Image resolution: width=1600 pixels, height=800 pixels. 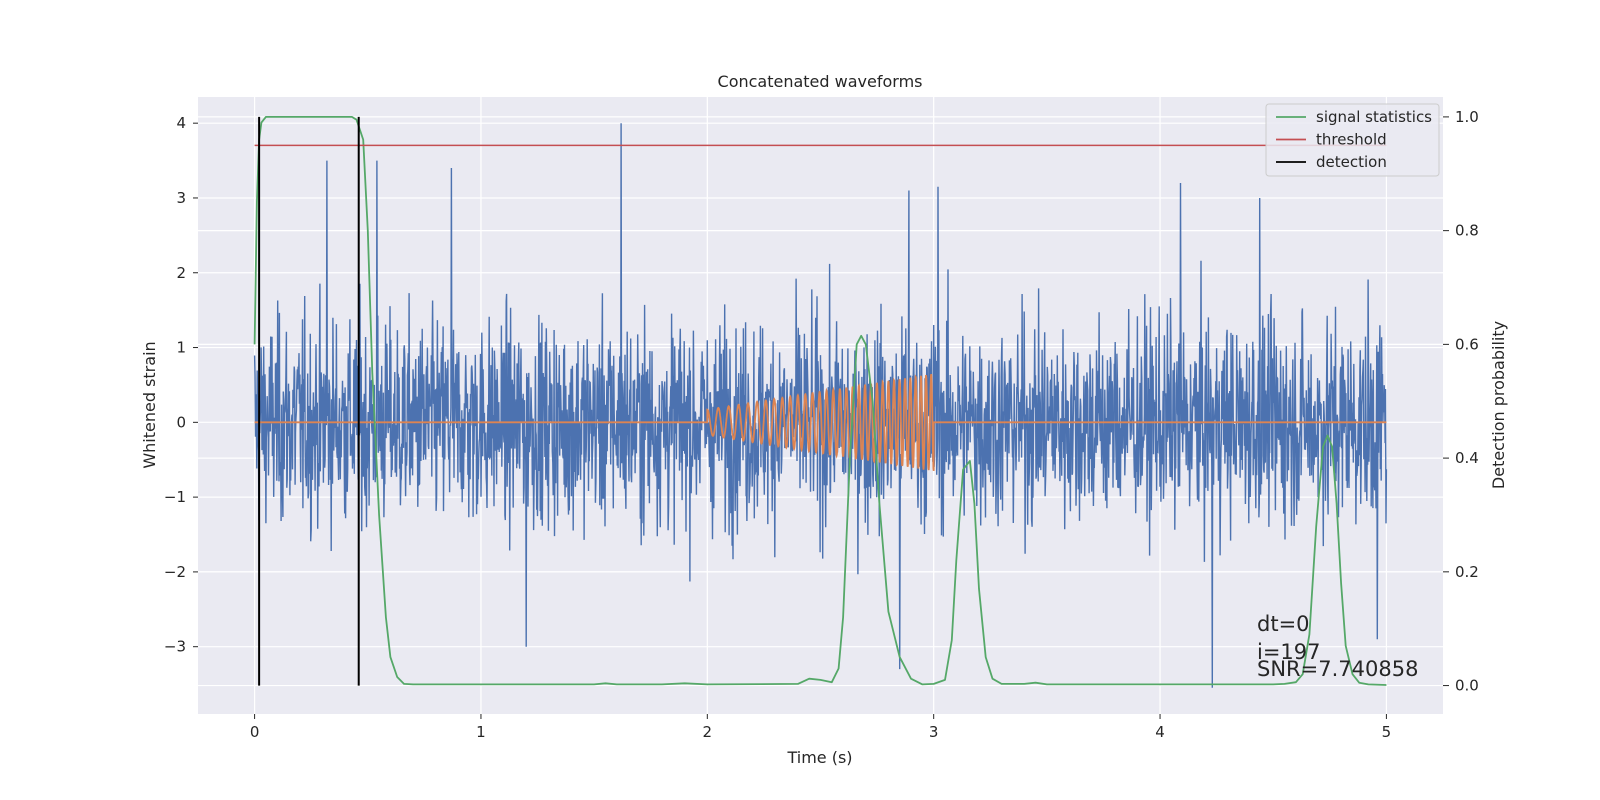 I want to click on legend-label: threshold, so click(x=1351, y=140).